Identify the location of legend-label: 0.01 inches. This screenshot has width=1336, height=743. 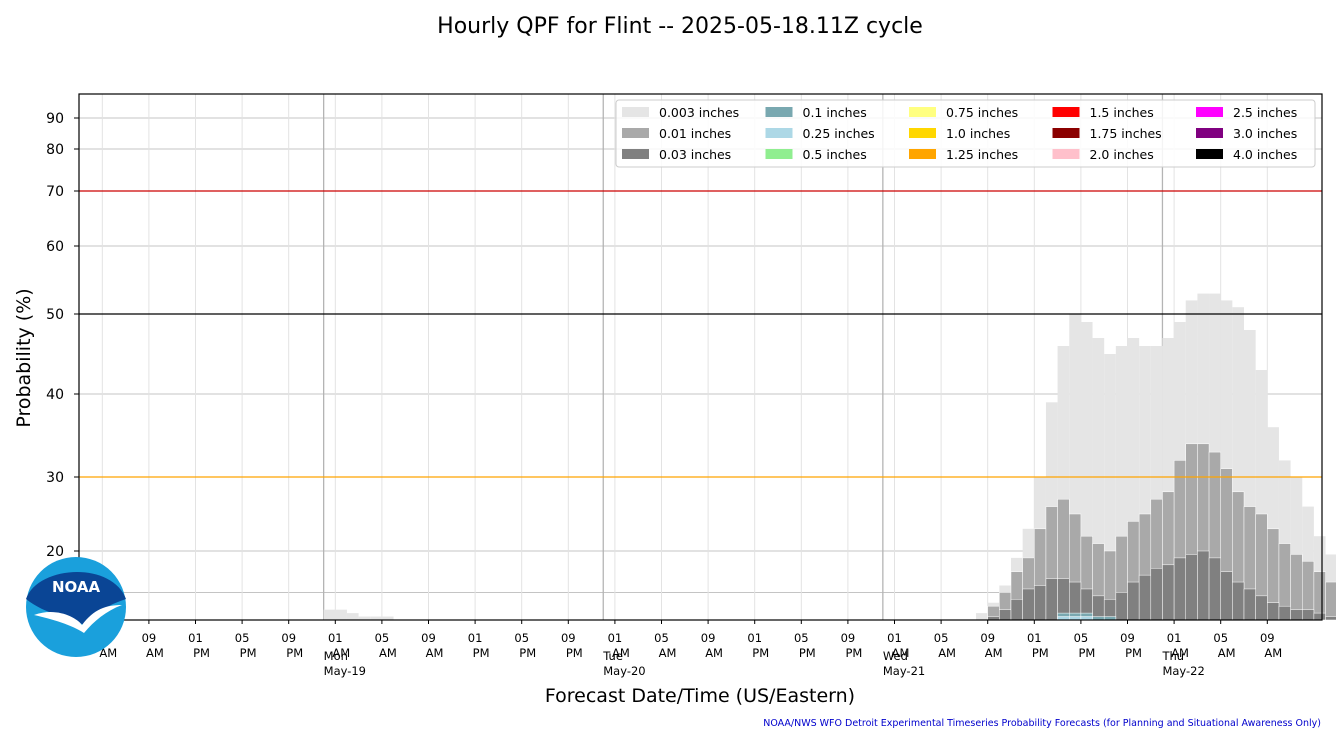
(695, 133).